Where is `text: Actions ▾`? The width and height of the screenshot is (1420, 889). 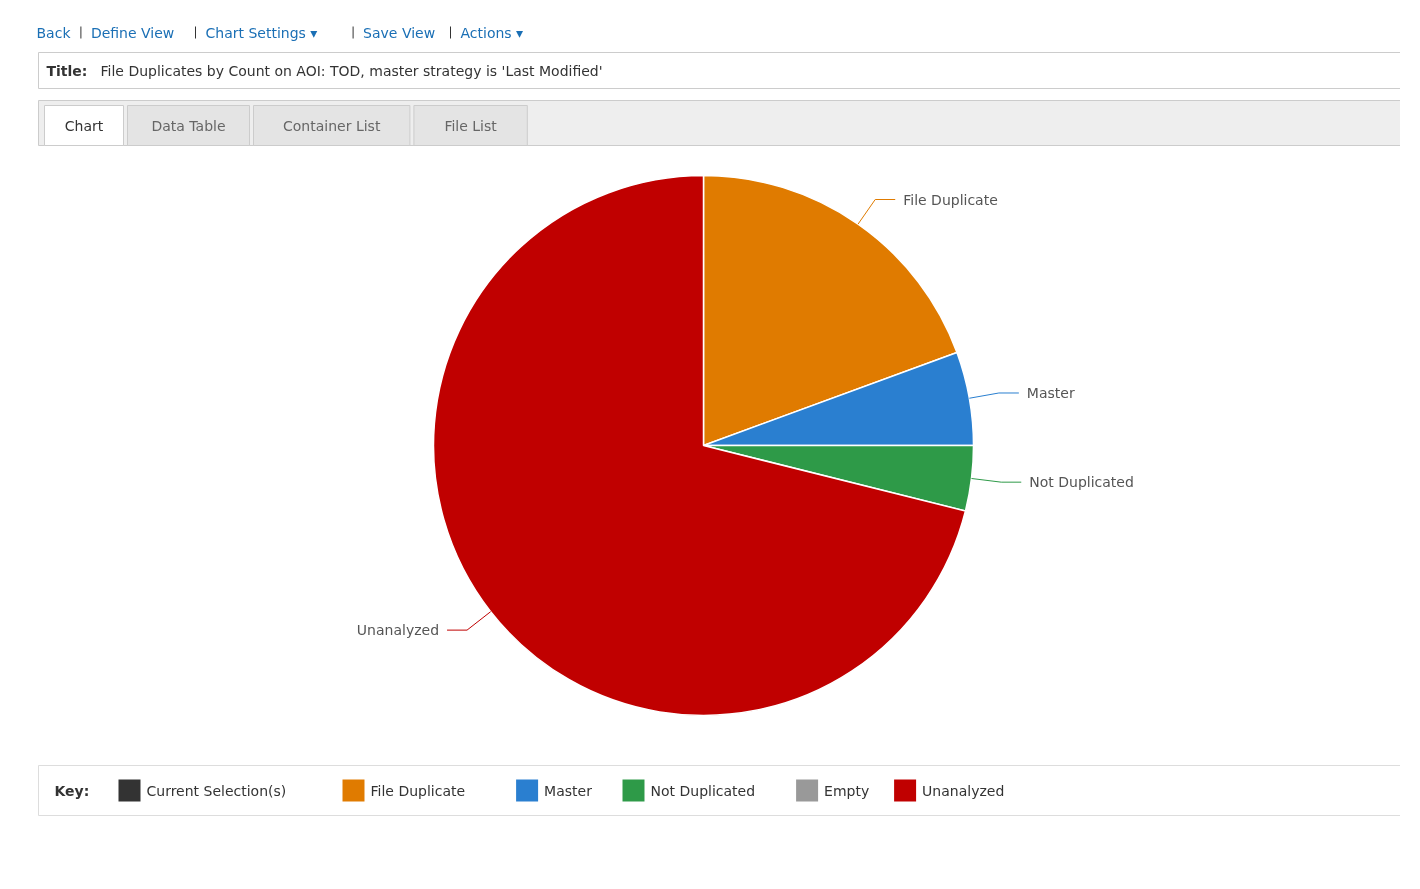
text: Actions ▾ is located at coordinates (492, 32).